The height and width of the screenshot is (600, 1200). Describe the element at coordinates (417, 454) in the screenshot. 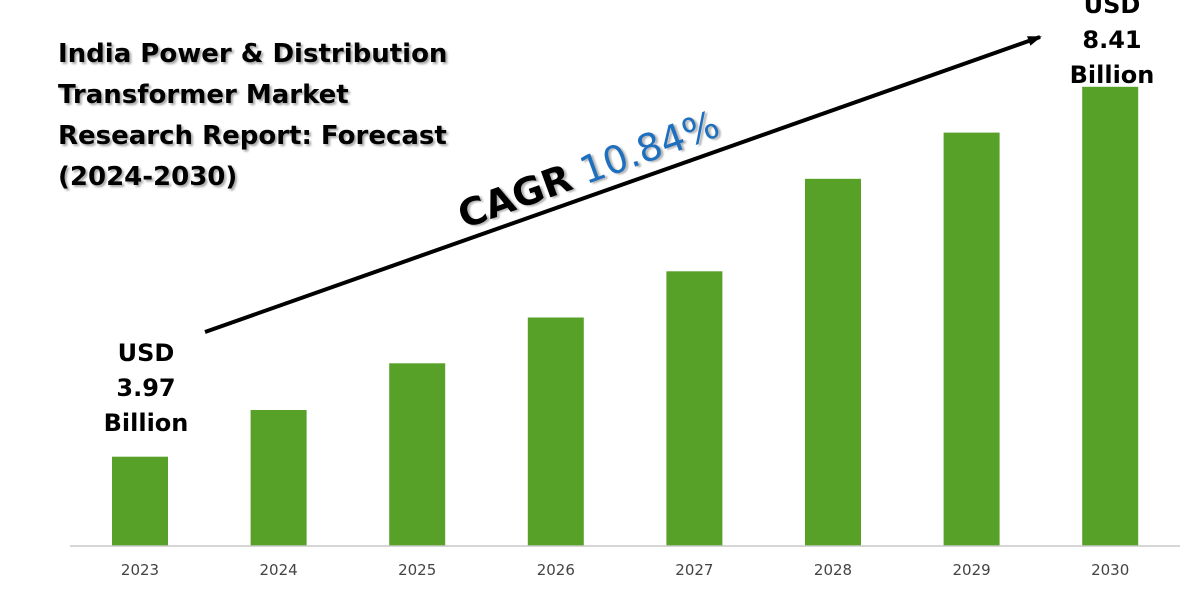

I see `bar-2025` at that location.